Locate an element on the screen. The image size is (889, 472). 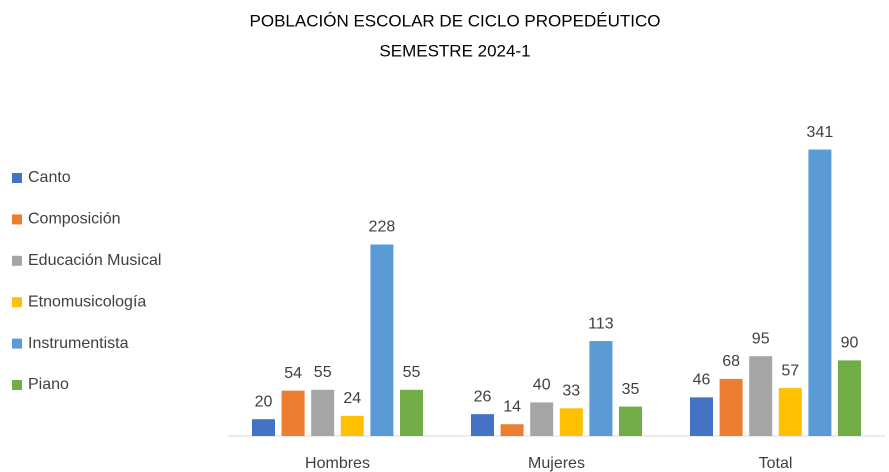
value-label: 40 is located at coordinates (542, 385).